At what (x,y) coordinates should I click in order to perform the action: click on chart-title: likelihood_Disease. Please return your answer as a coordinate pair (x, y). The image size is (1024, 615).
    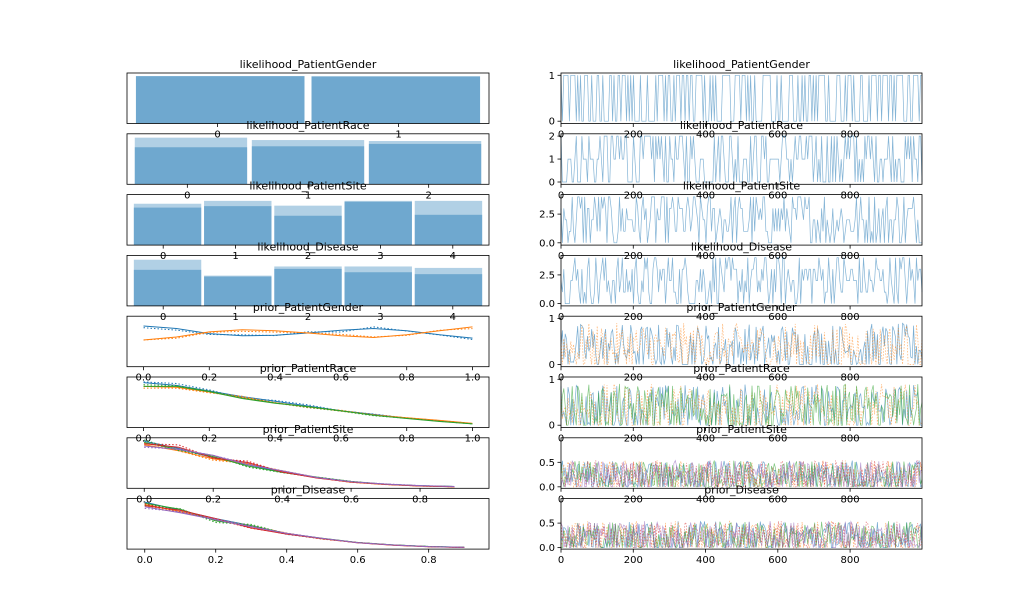
    Looking at the image, I should click on (307, 246).